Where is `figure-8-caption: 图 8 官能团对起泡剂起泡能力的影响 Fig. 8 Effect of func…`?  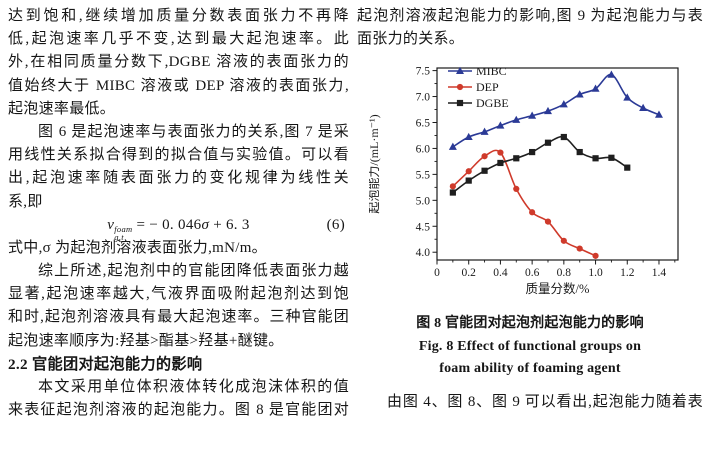
figure-8-caption: 图 8 官能团对起泡剂起泡能力的影响 Fig. 8 Effect of func… is located at coordinates (530, 347).